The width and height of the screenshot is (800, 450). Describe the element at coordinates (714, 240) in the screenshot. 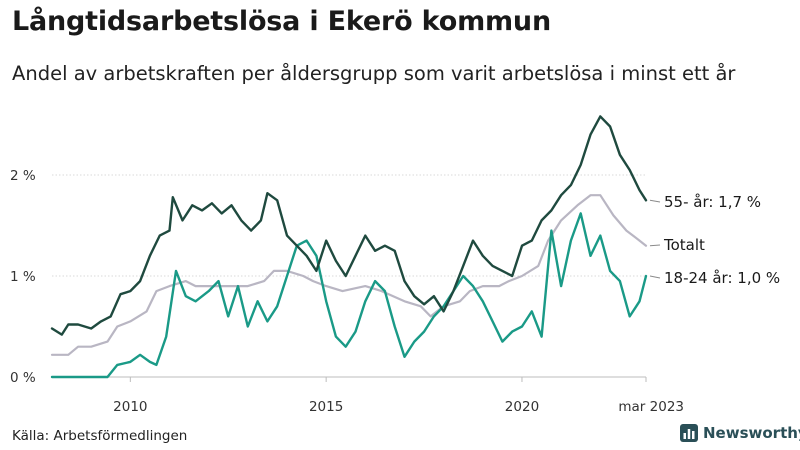

I see `chart-end-labels: 55- år: 1,7 % Totalt 18-24 år: 1,0 %` at that location.